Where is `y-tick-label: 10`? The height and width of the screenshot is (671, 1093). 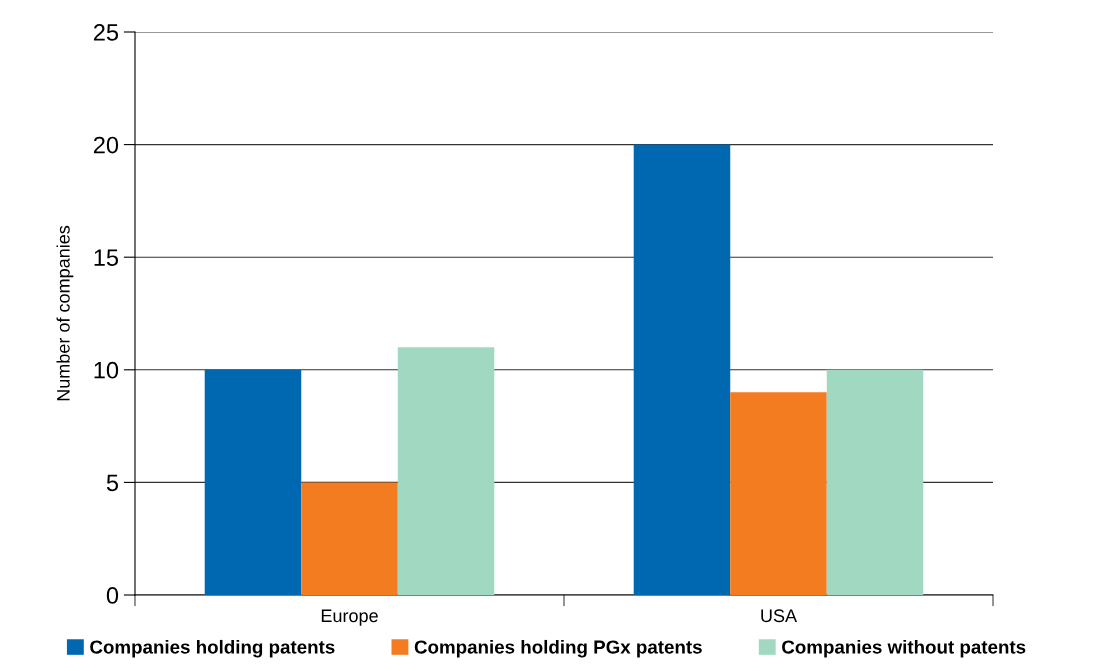
y-tick-label: 10 is located at coordinates (106, 370).